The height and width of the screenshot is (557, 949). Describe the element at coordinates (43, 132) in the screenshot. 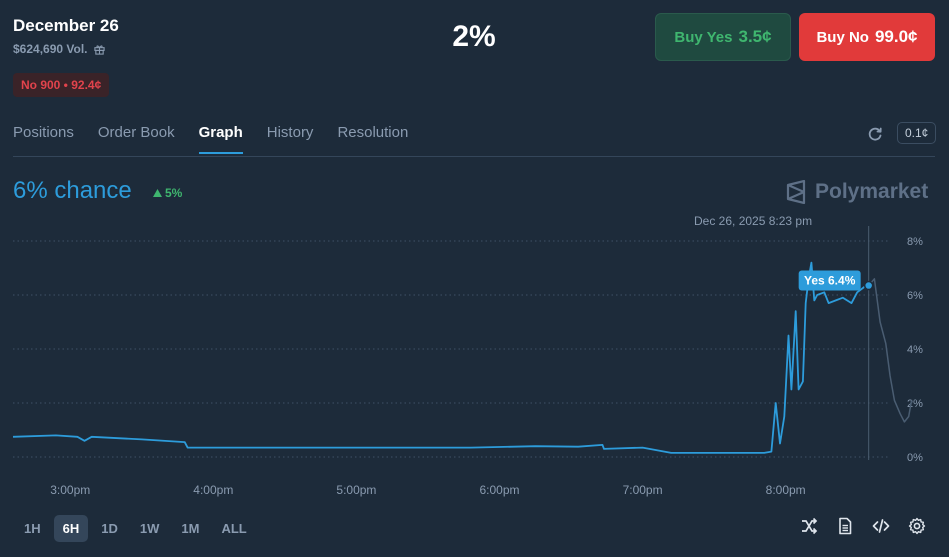

I see `tab-positions: Positions` at that location.